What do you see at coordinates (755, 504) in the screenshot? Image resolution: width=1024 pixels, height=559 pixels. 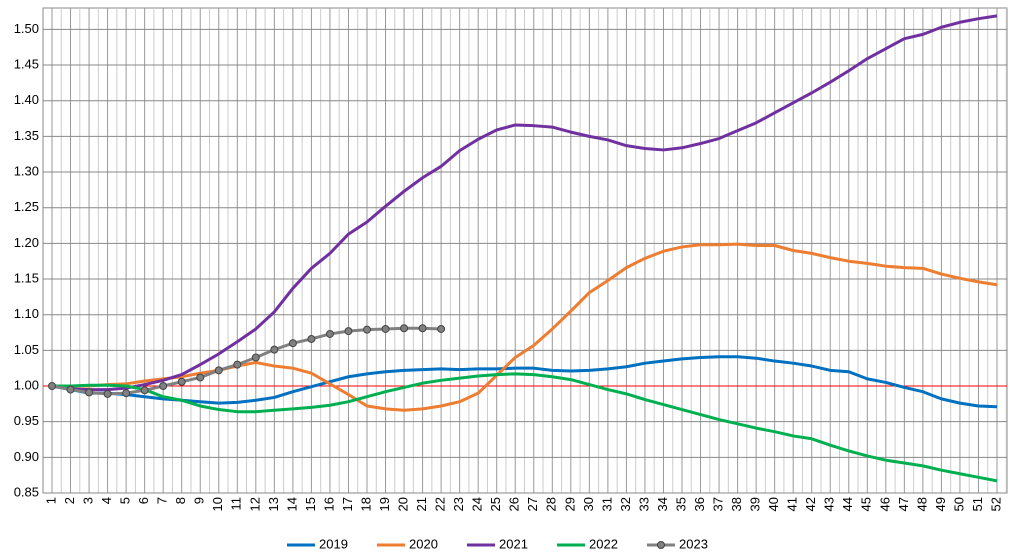 I see `x-tick-label: 39` at bounding box center [755, 504].